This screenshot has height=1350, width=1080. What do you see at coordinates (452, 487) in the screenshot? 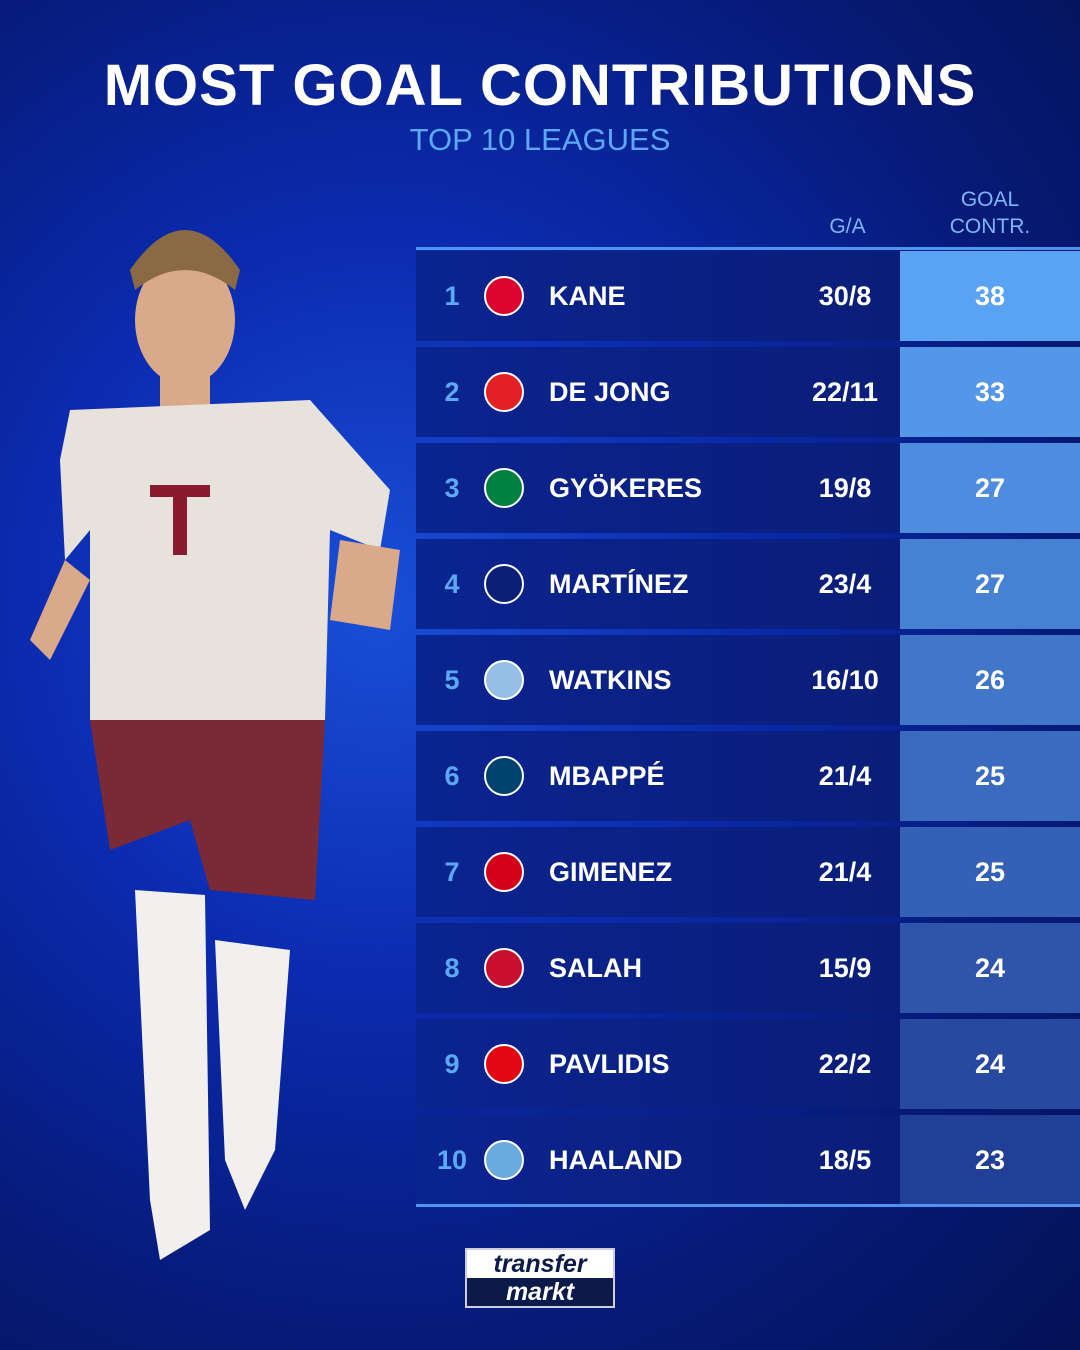
I see `rank: 3` at bounding box center [452, 487].